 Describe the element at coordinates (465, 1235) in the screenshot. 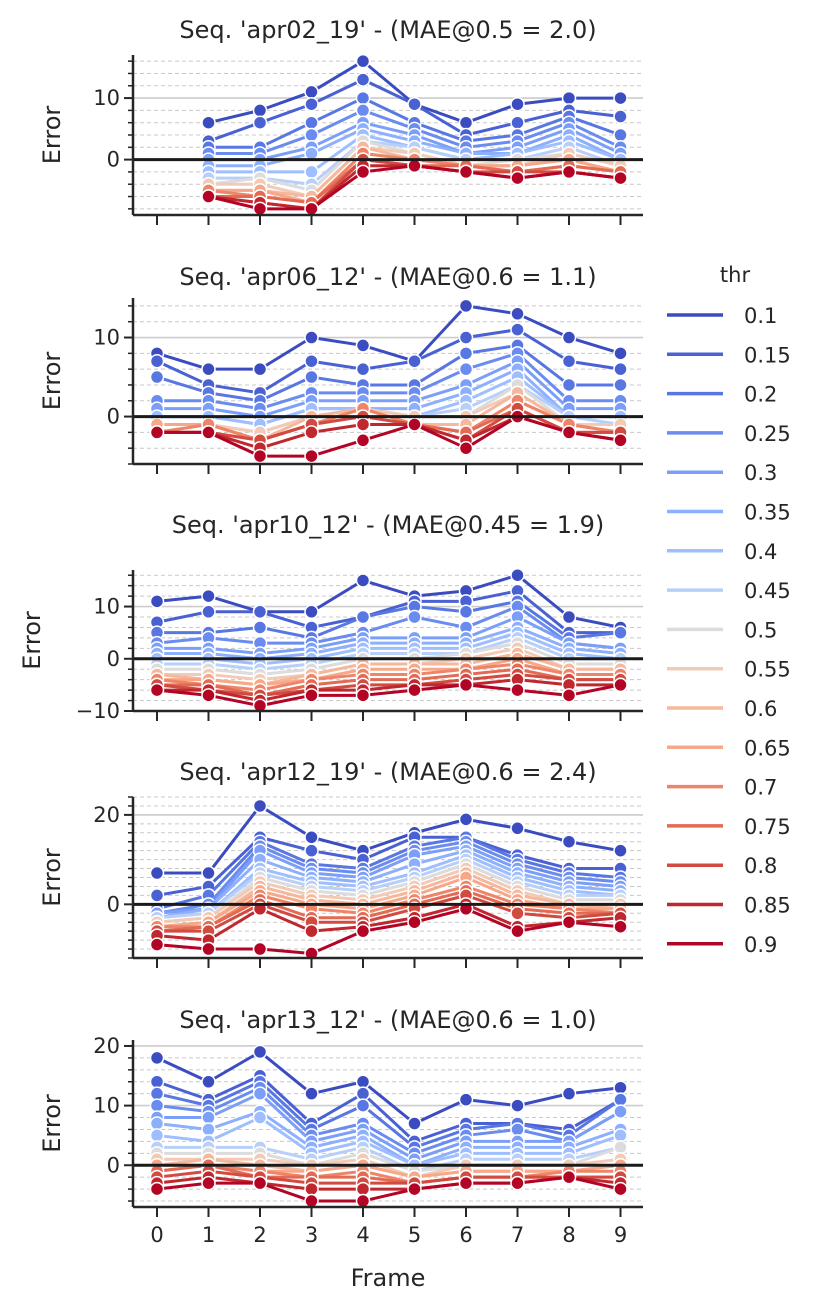

I see `x-tick-label: 6` at that location.